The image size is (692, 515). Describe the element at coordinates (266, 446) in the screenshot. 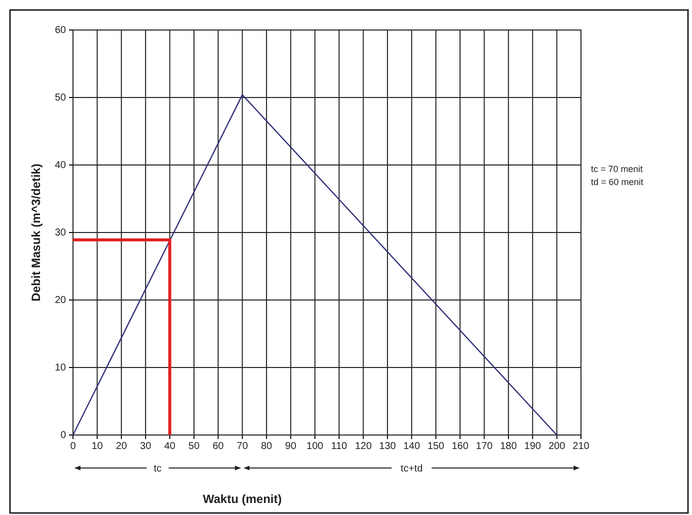

I see `x-tick-label: 80` at that location.